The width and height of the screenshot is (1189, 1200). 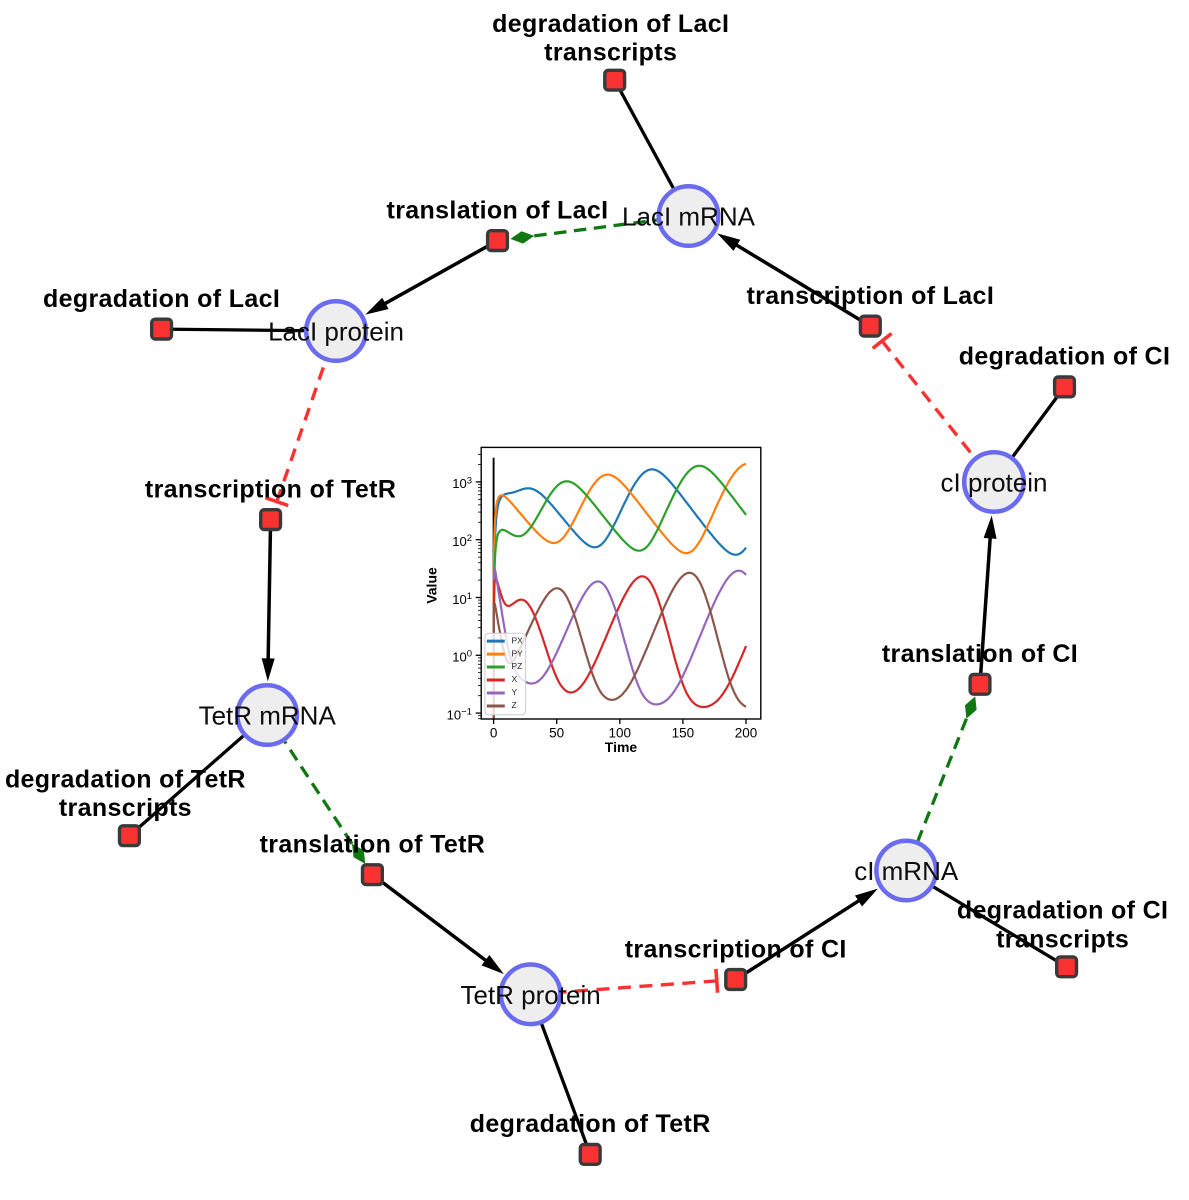 I want to click on svg-text: PZ, so click(x=517, y=666).